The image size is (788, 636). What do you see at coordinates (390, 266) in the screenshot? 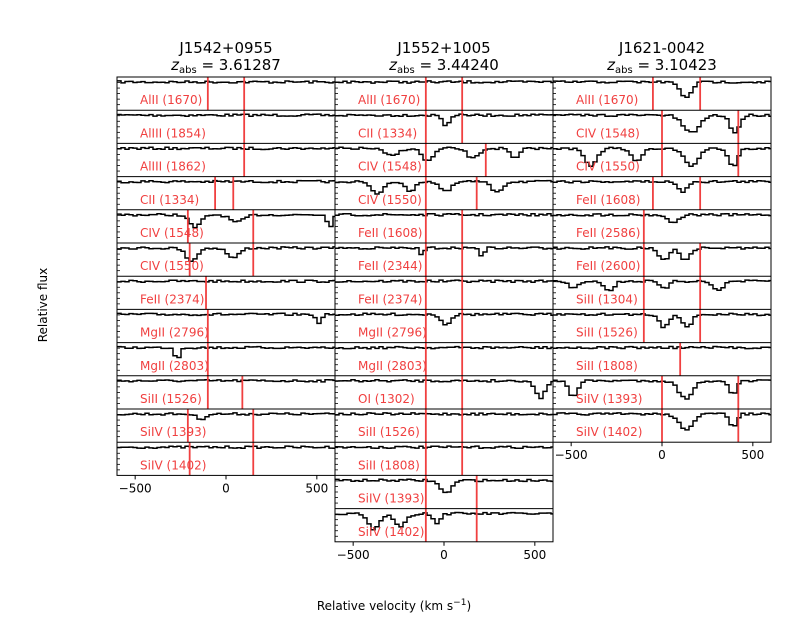
I see `ion-label: FeII (2344)` at bounding box center [390, 266].